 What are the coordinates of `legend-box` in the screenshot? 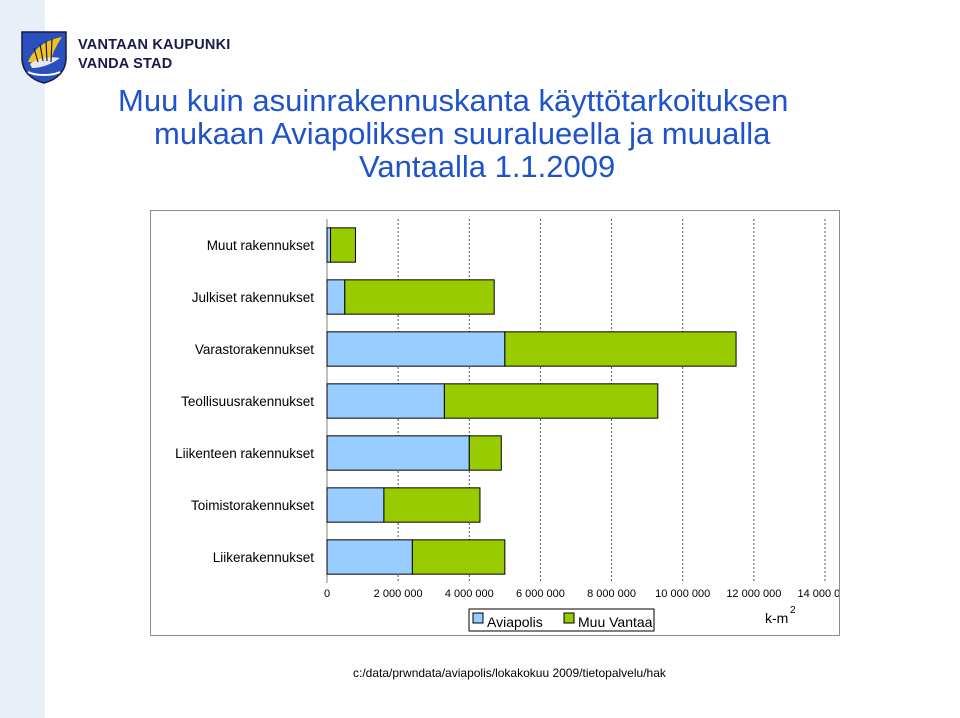 It's located at (561, 620).